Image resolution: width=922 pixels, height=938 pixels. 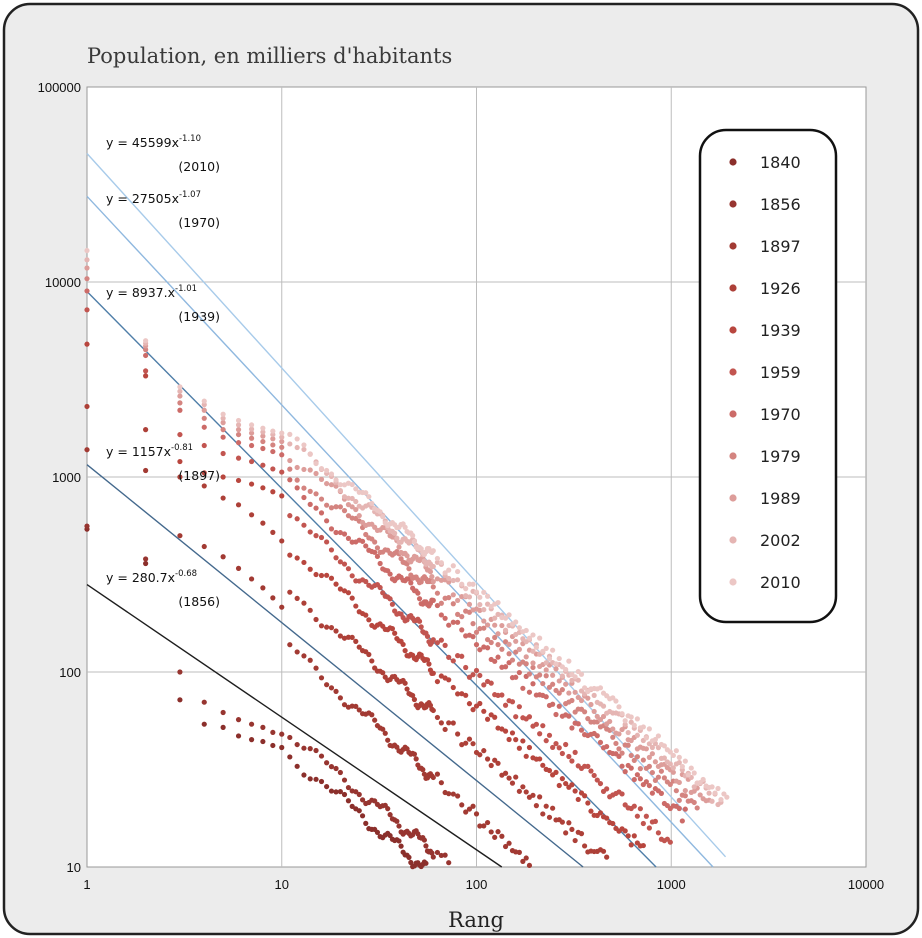 I want to click on data-point-2002, so click(x=652, y=747).